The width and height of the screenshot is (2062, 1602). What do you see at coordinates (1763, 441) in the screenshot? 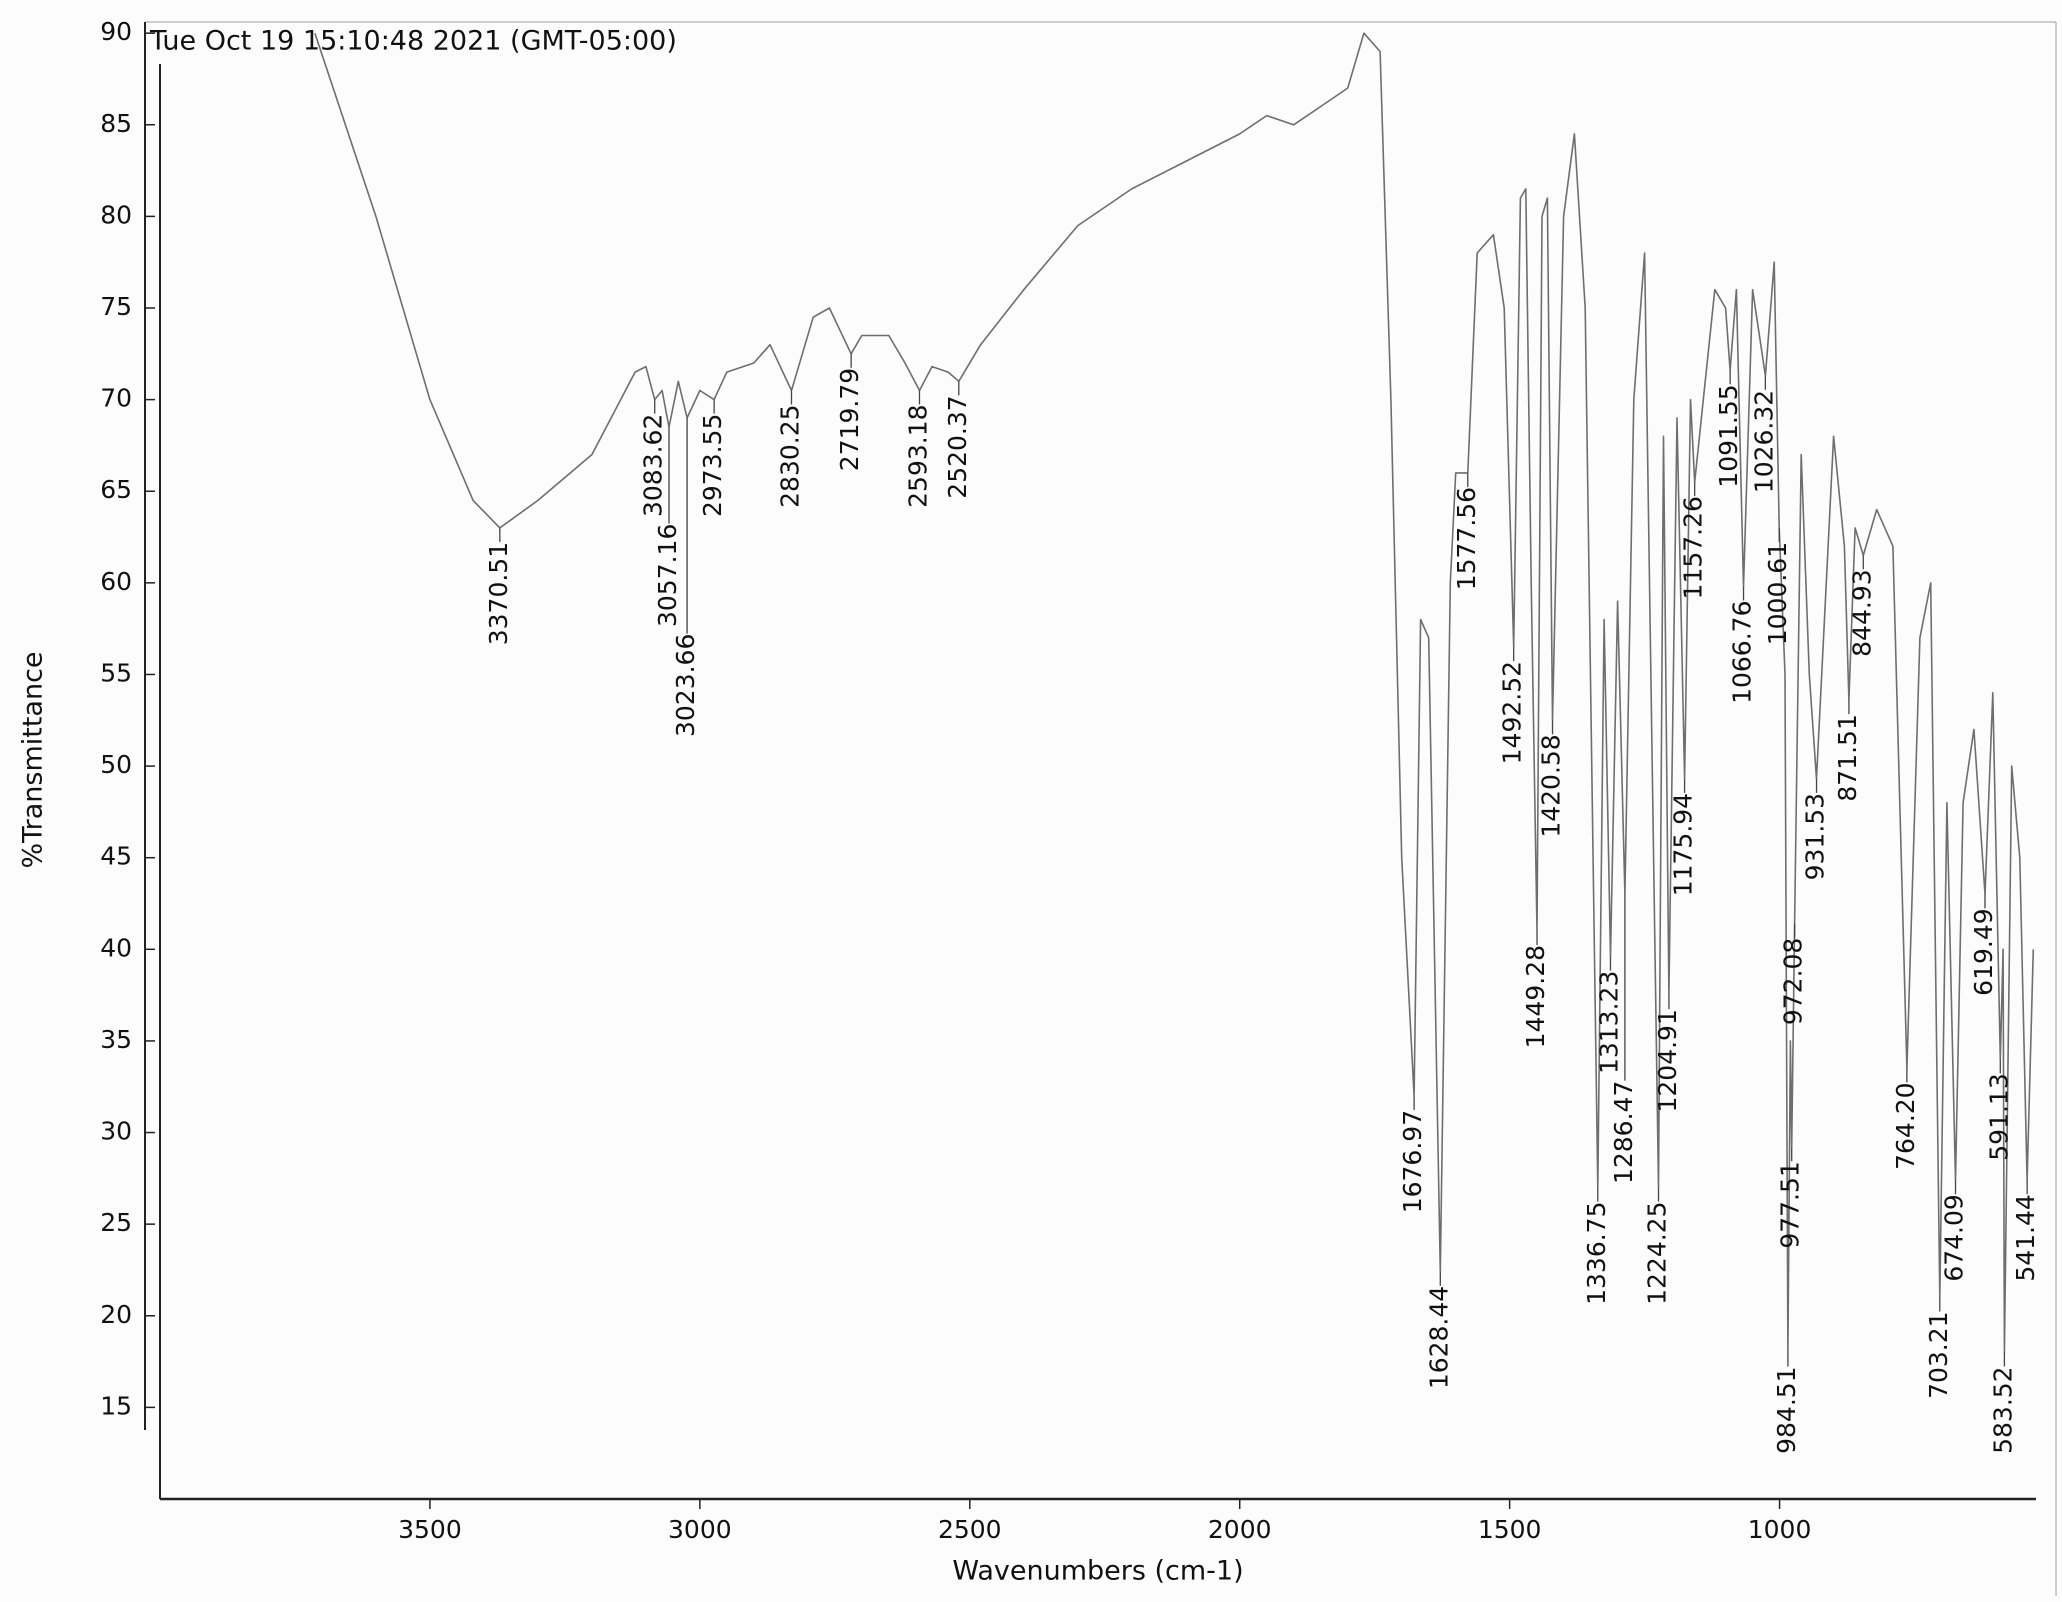
I see `peak-label: 1026.32` at bounding box center [1763, 441].